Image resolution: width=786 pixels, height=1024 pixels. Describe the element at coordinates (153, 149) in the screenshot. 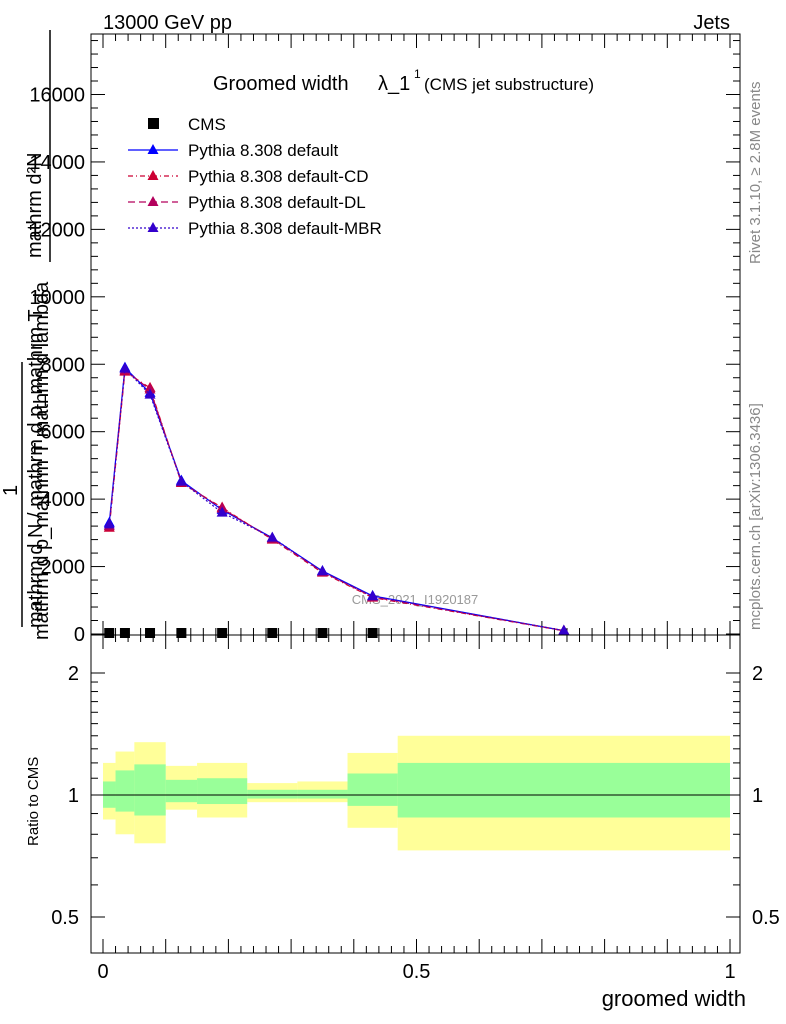

I see `legend-marker-default` at that location.